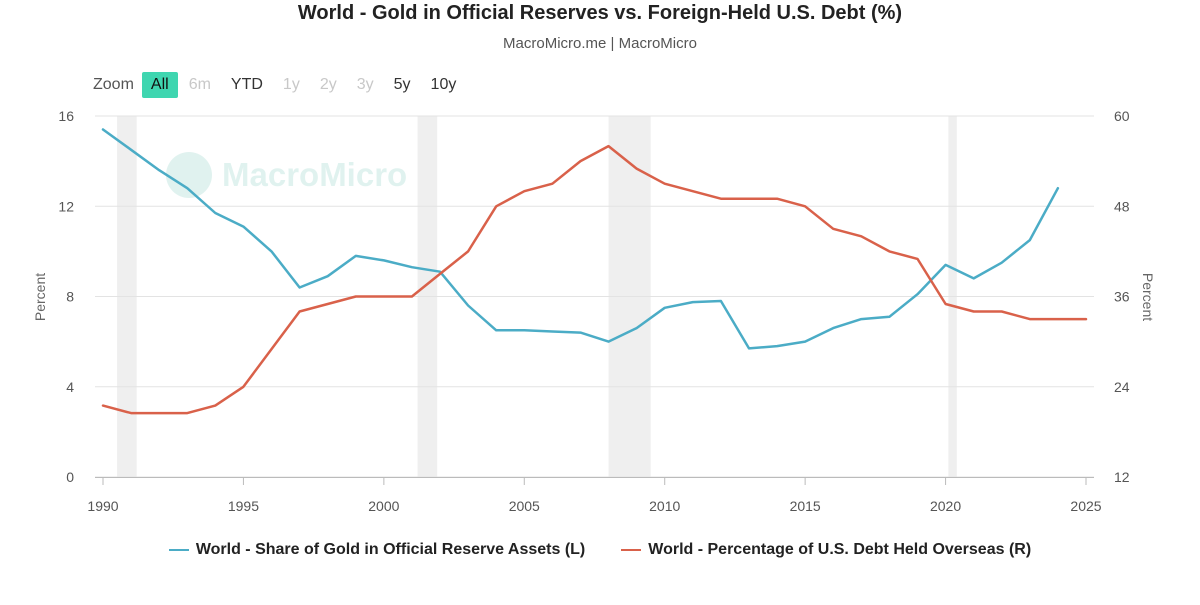 Image resolution: width=1200 pixels, height=605 pixels. I want to click on zoom-3y-button: 3y, so click(365, 84).